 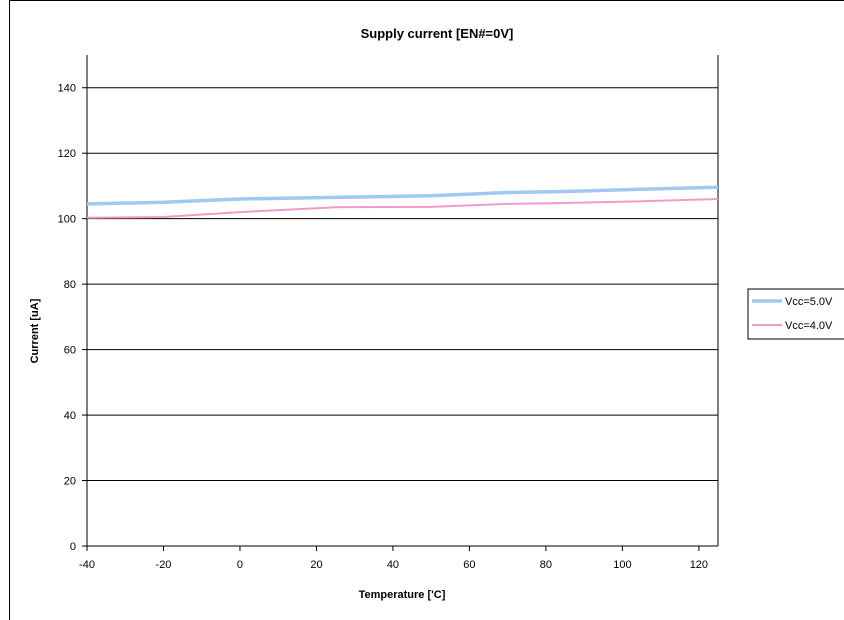 I want to click on y-tick-label: 60, so click(x=70, y=351).